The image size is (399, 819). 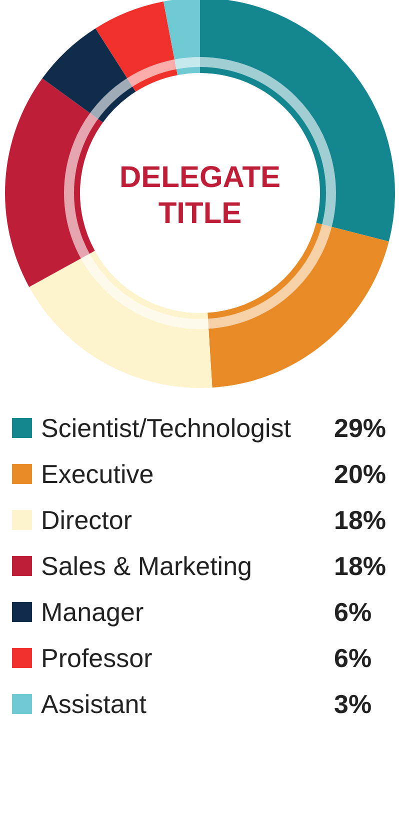 I want to click on data-label: 20%, so click(x=361, y=474).